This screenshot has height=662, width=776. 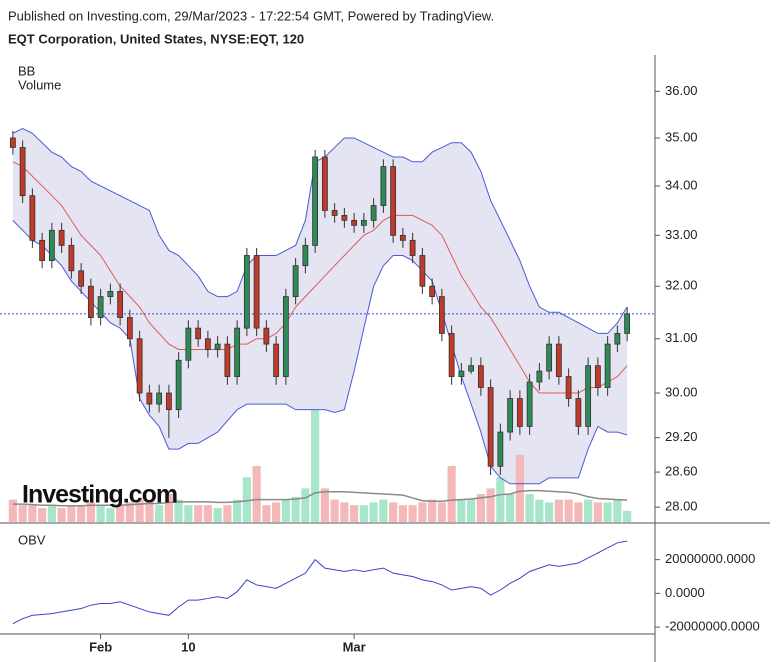 I want to click on y-tick-label: 29.20, so click(x=681, y=436).